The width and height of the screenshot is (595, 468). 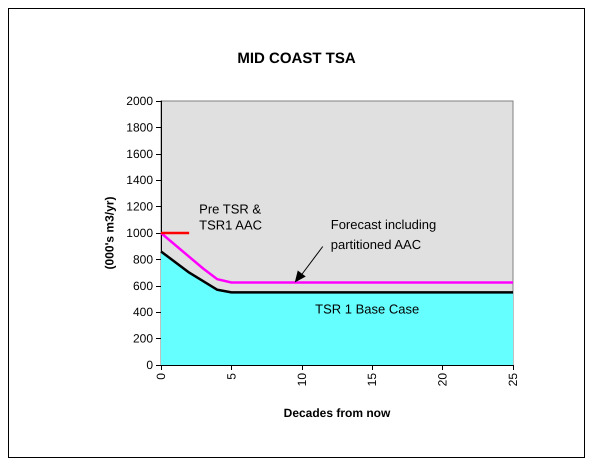 What do you see at coordinates (383, 234) in the screenshot?
I see `text: Forecast including partitioned AAC` at bounding box center [383, 234].